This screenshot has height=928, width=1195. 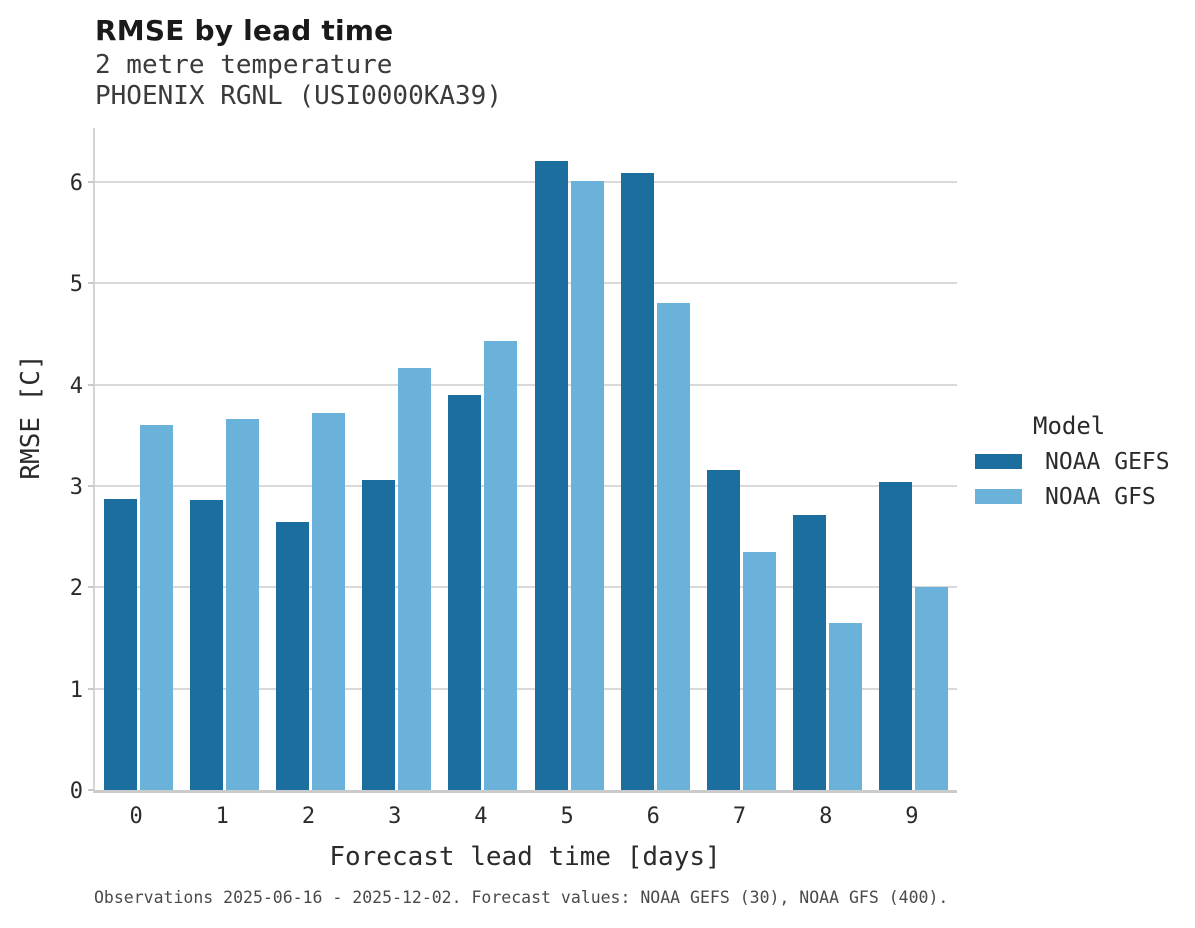 I want to click on legend: Model NOAA GEFS NOAA GFS, so click(x=1072, y=467).